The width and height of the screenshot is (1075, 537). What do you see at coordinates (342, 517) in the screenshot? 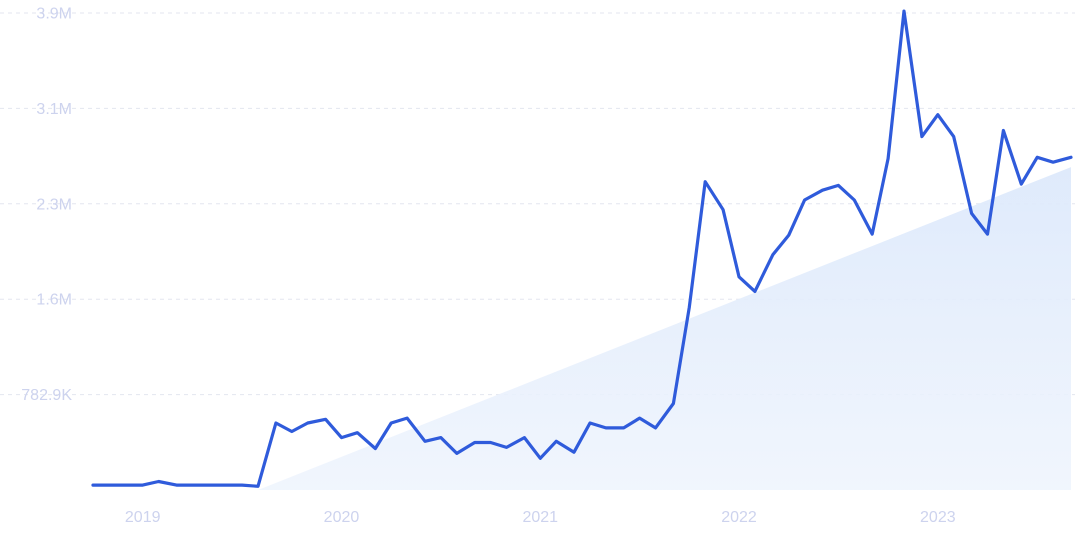
I see `x-tick-label: 2020` at bounding box center [342, 517].